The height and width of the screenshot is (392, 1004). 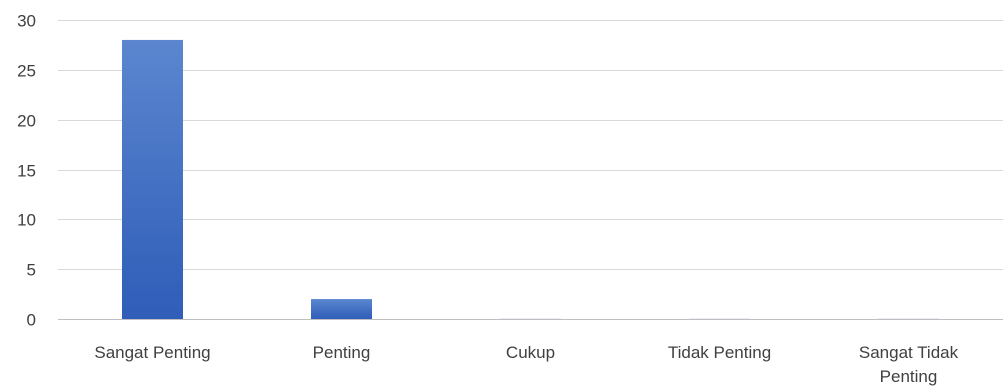 I want to click on y-tick-label: 10, so click(x=26, y=220).